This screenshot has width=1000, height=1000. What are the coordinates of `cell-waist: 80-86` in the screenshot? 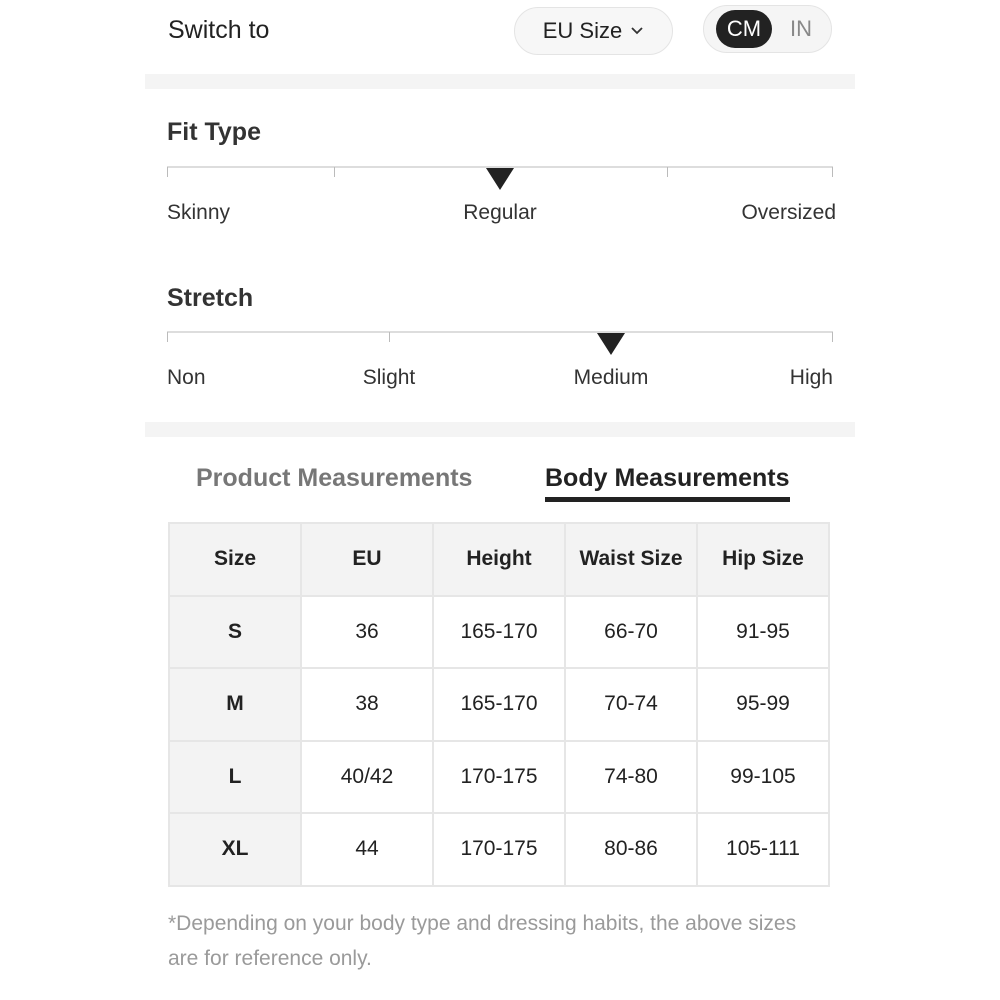 It's located at (631, 849).